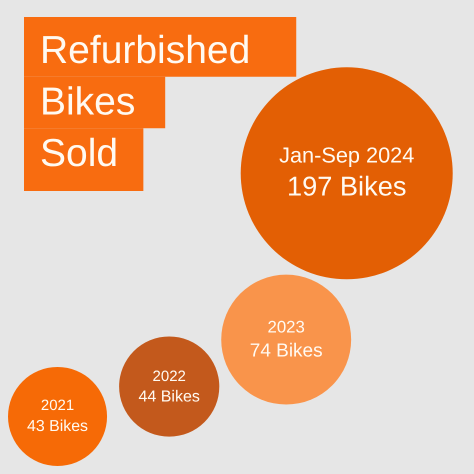 The width and height of the screenshot is (474, 474). Describe the element at coordinates (145, 102) in the screenshot. I see `text: Refurbished Bikes Sold` at that location.